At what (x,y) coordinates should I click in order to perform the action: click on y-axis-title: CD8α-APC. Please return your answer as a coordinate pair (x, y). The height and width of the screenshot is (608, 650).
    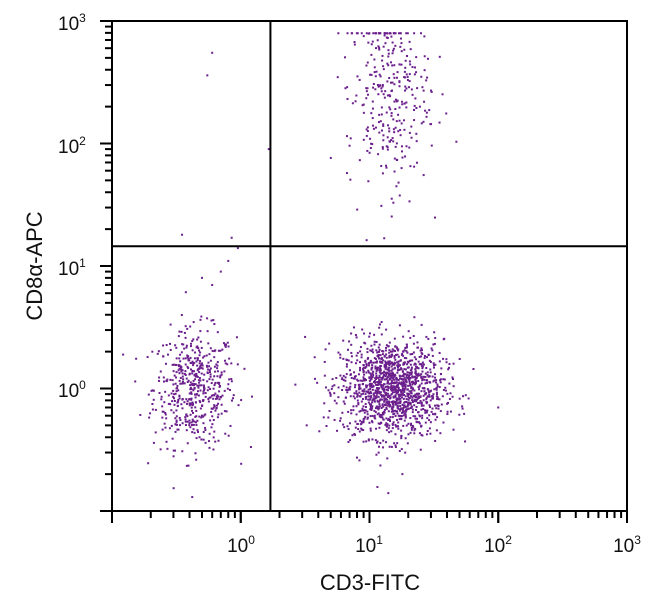
    Looking at the image, I should click on (34, 265).